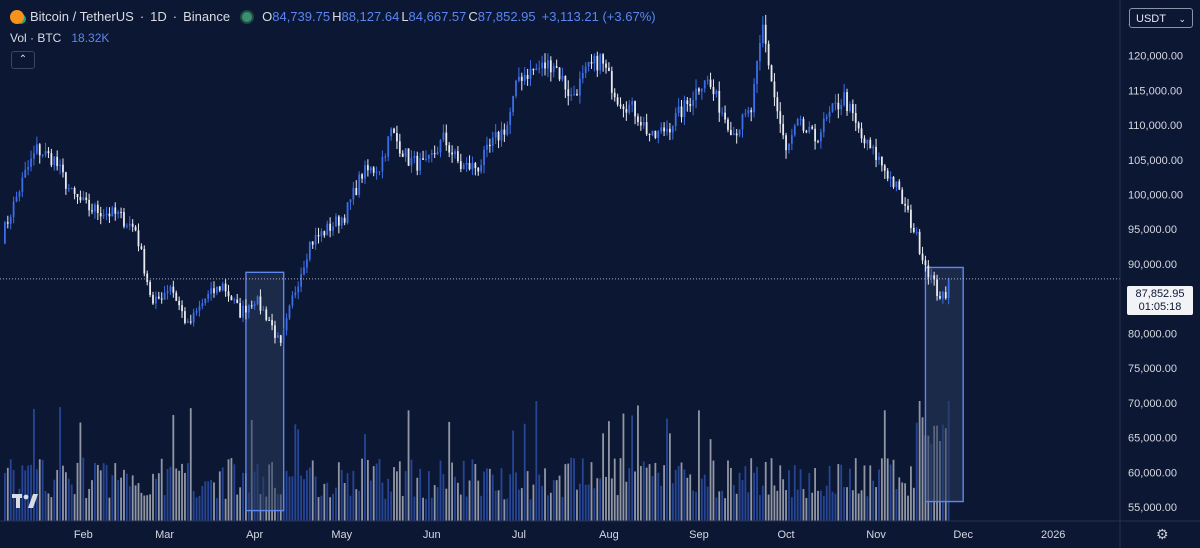  Describe the element at coordinates (1161, 18) in the screenshot. I see `currency-dropdown: USDT ⌄` at that location.